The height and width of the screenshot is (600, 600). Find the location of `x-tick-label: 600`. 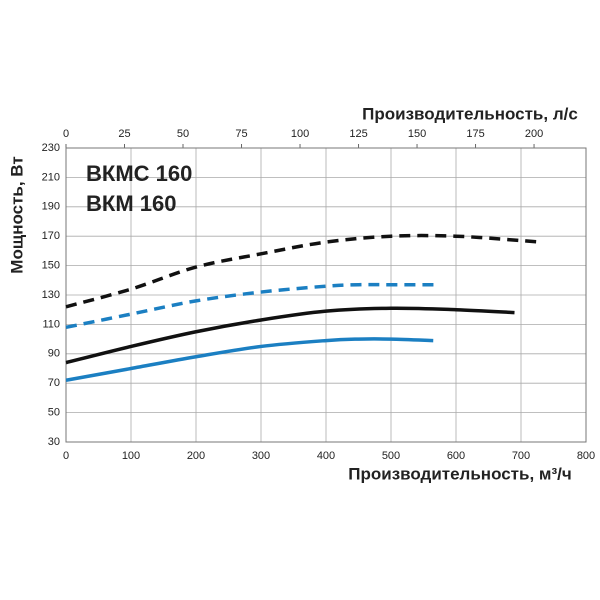

x-tick-label: 600 is located at coordinates (456, 456).